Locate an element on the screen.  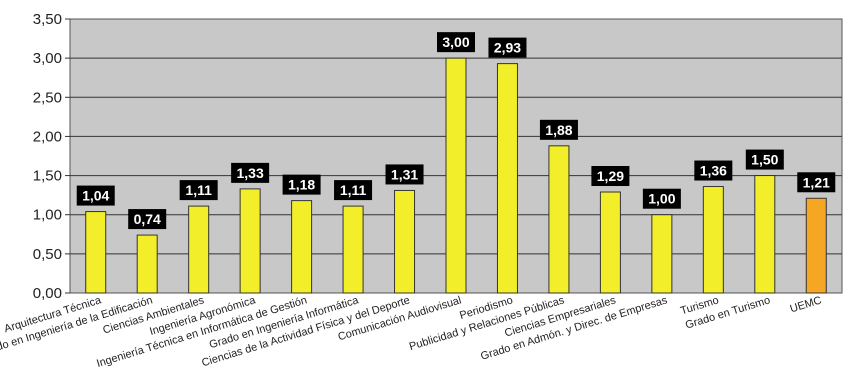
data-label: 1,29 is located at coordinates (610, 176).